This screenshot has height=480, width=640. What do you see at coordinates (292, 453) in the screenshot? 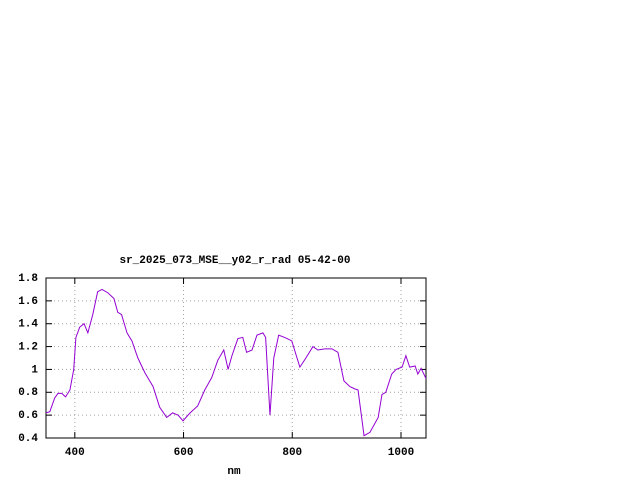
I see `x-tick-label: 800` at bounding box center [292, 453].